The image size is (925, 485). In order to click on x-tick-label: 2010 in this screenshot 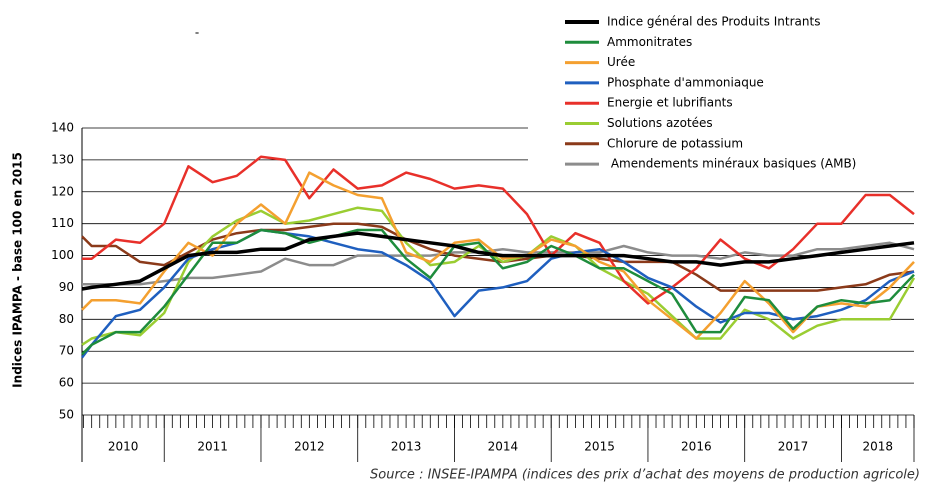, I will do `click(123, 447)`.